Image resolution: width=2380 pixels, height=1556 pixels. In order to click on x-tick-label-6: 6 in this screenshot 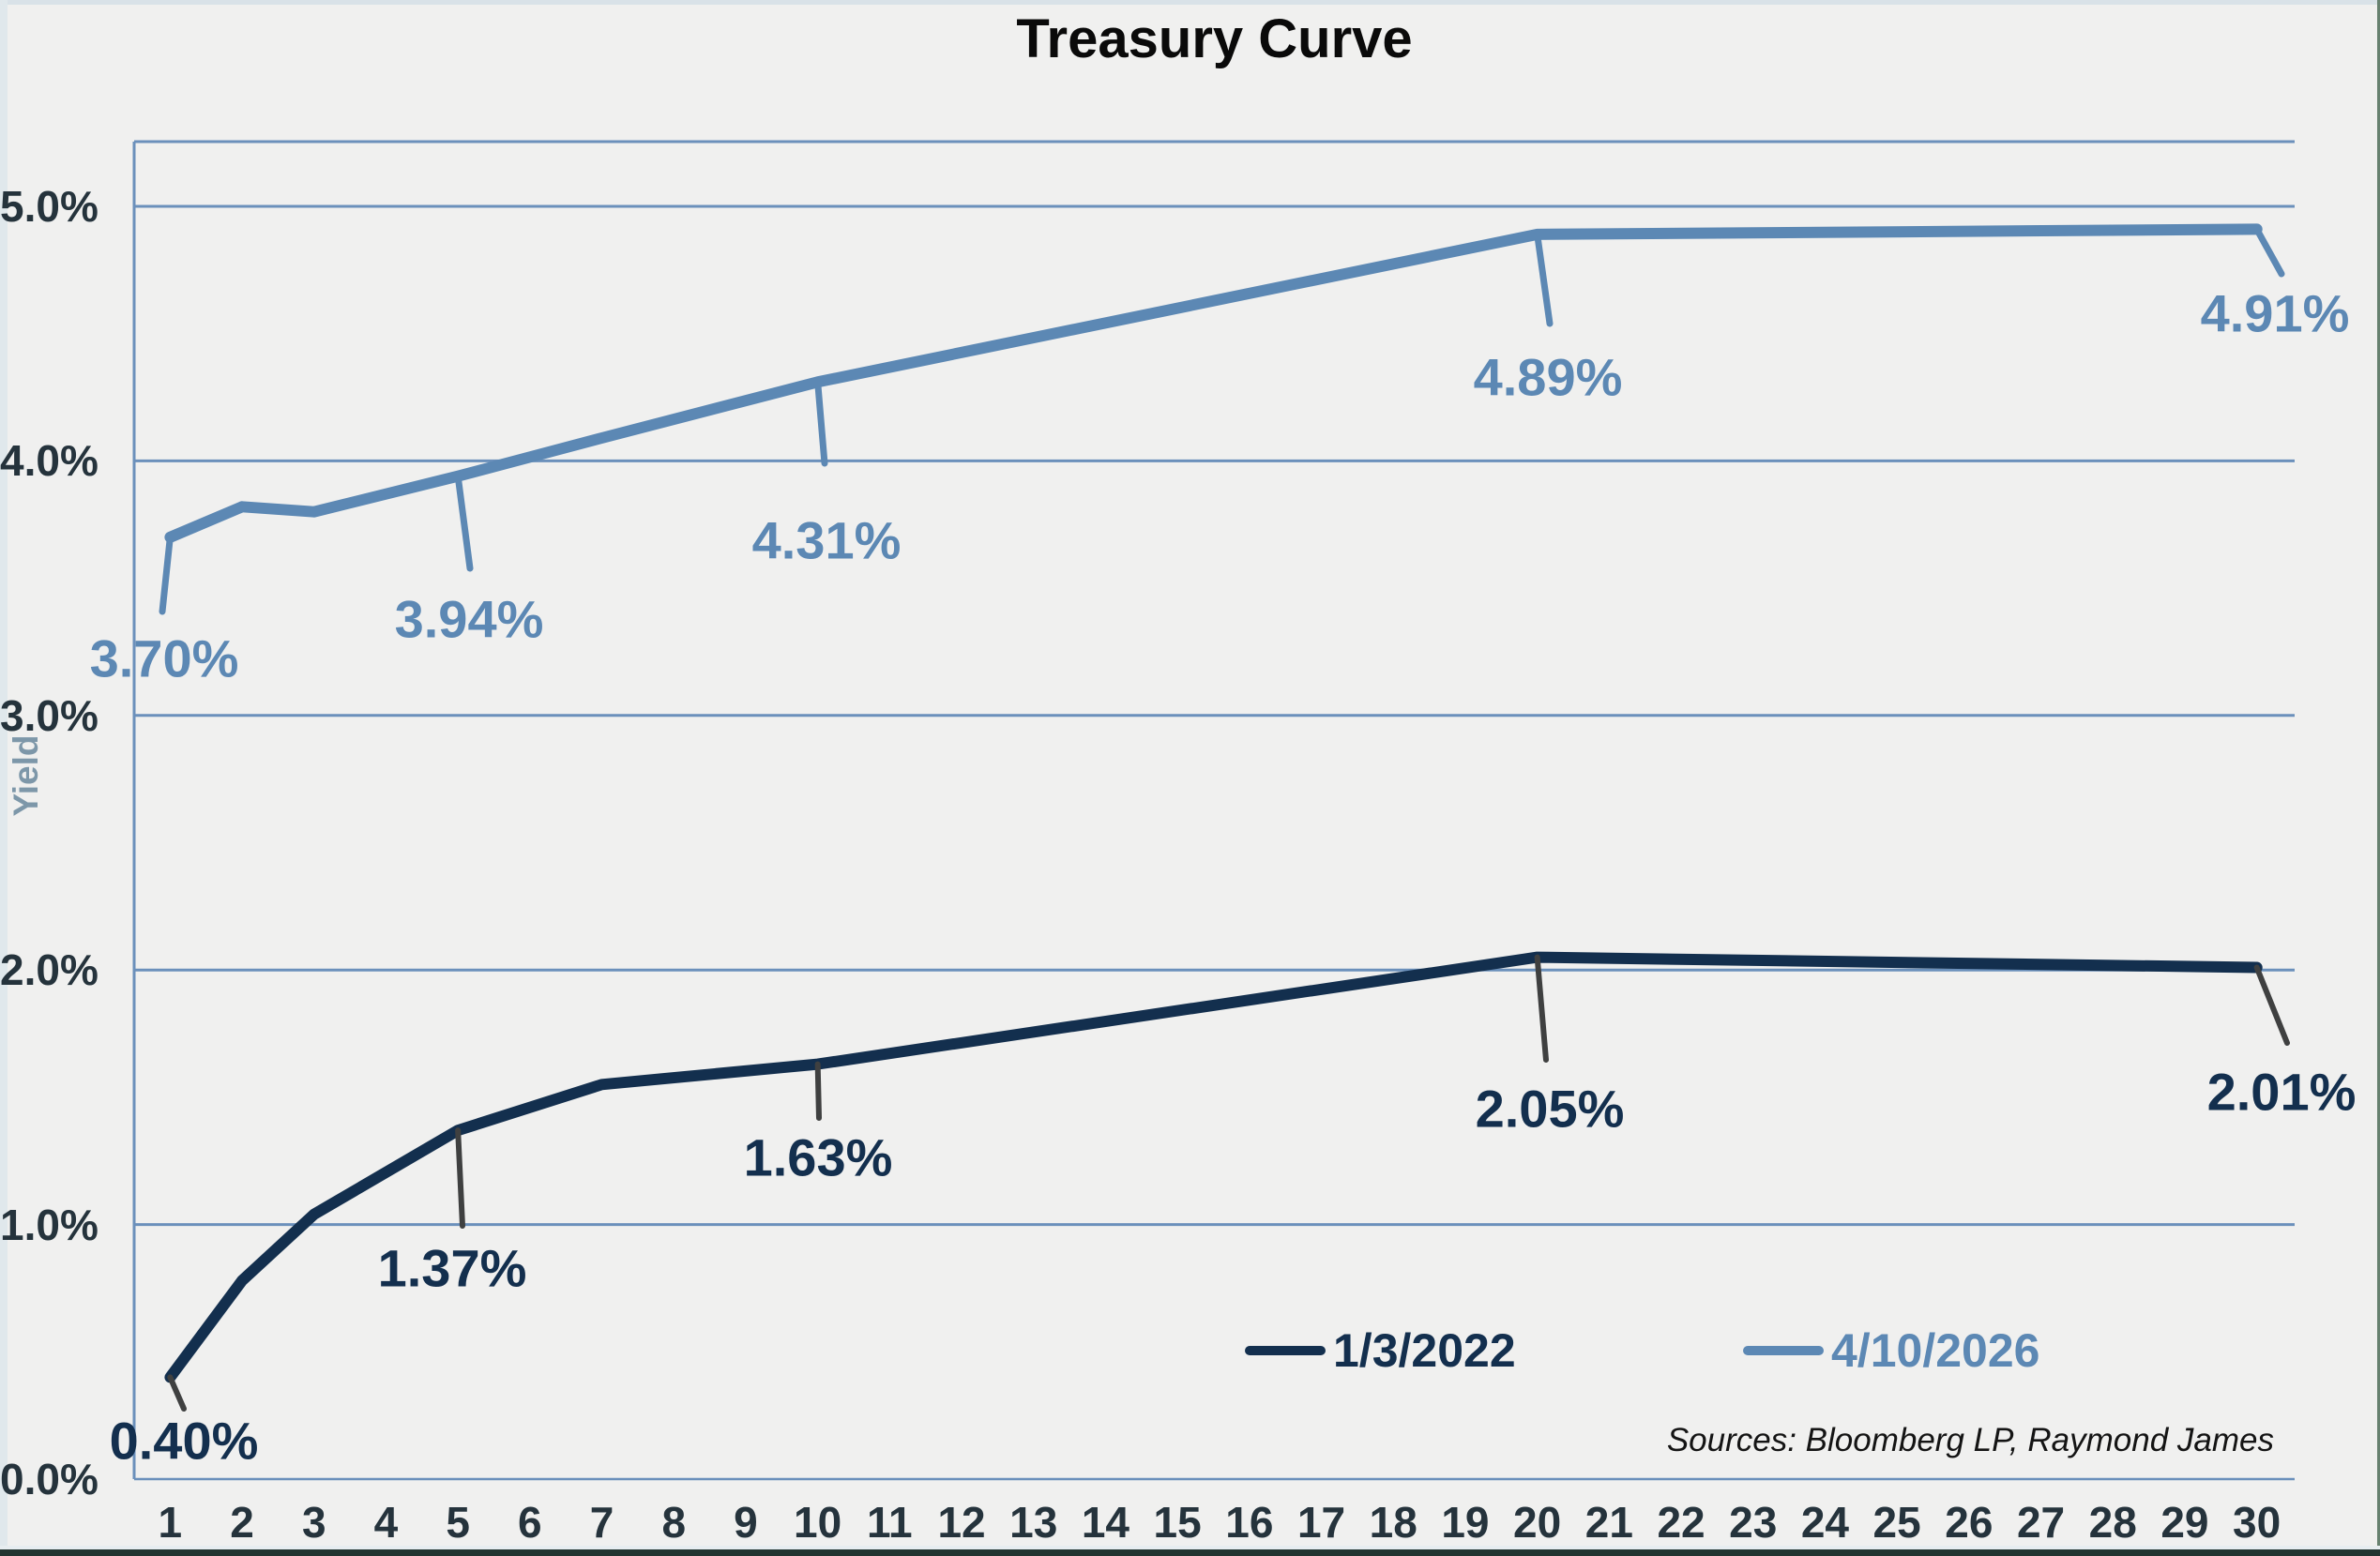, I will do `click(530, 1522)`.